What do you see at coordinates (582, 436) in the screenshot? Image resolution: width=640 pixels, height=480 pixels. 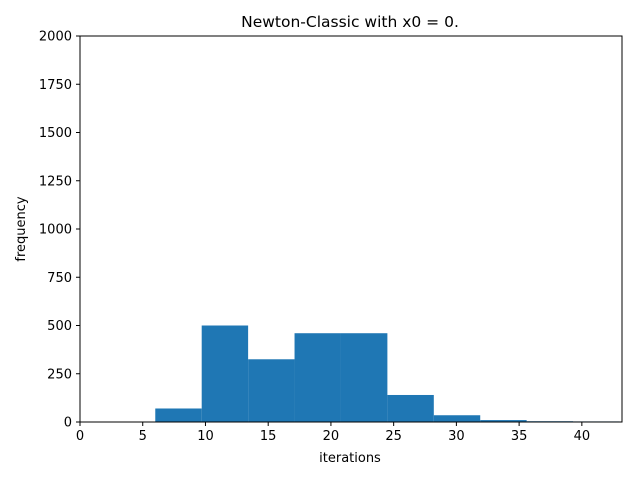 I see `x-tick-label: 40` at bounding box center [582, 436].